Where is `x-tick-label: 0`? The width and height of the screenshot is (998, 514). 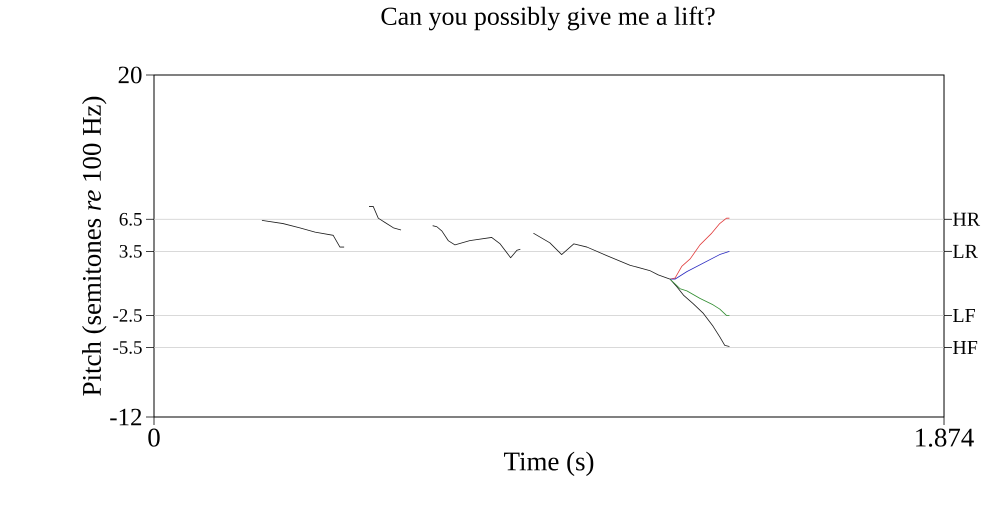
x-tick-label: 0 is located at coordinates (154, 437).